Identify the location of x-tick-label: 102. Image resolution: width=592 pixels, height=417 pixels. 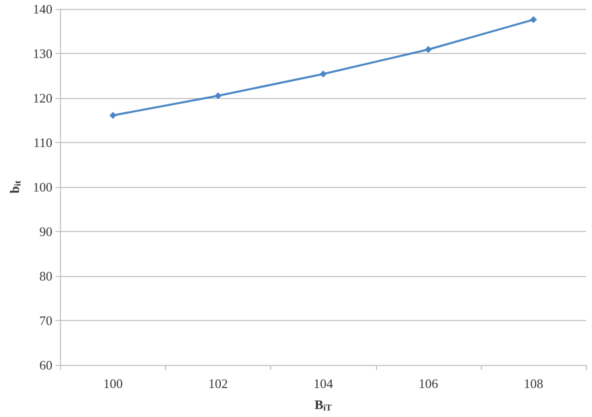
(218, 383).